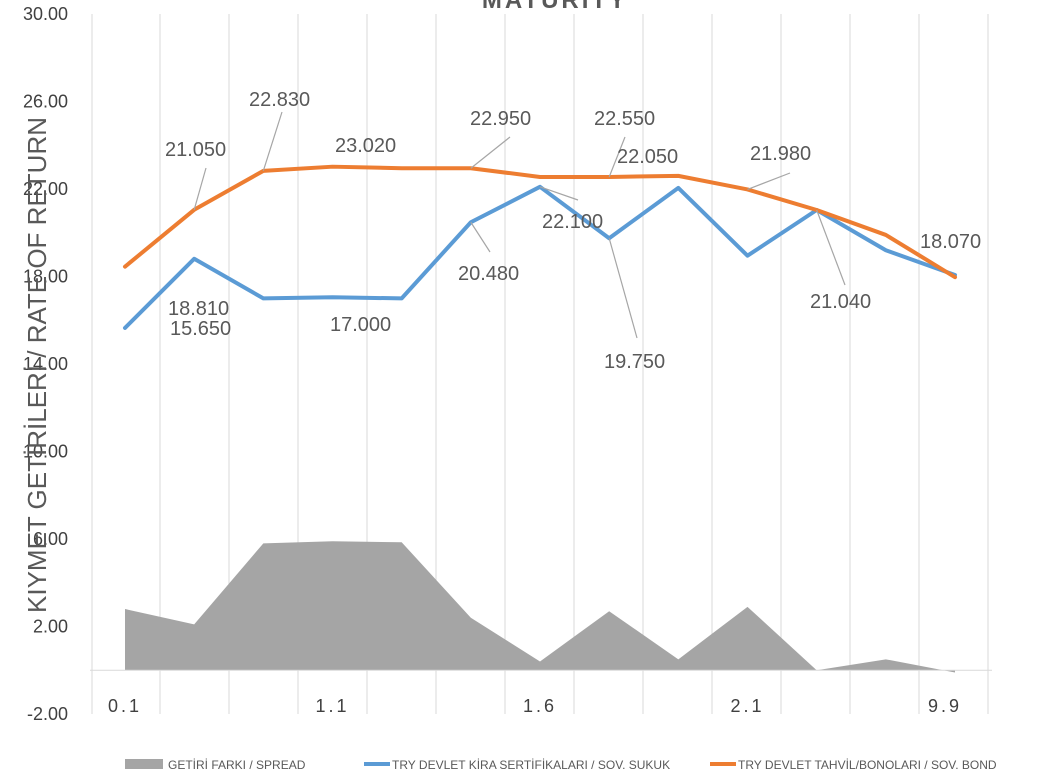 This screenshot has width=1059, height=774. Describe the element at coordinates (572, 222) in the screenshot. I see `data-label: 22.100` at that location.